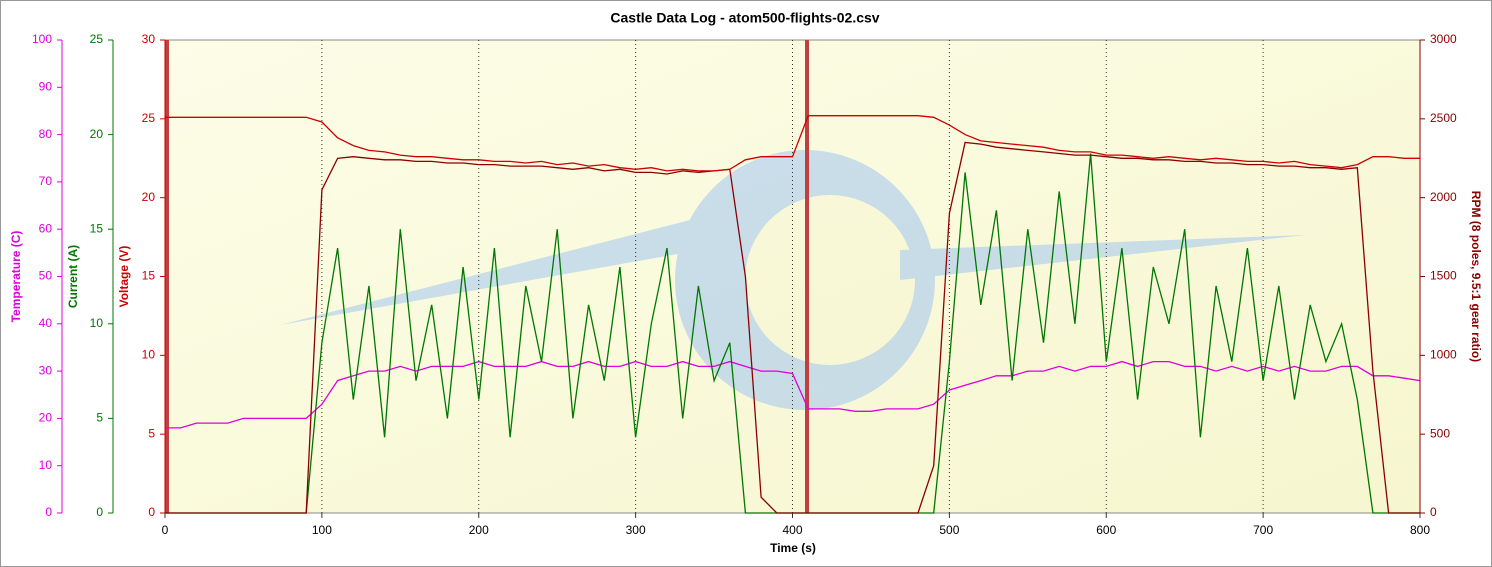  What do you see at coordinates (124, 277) in the screenshot?
I see `y-axis-title: Voltage (V)` at bounding box center [124, 277].